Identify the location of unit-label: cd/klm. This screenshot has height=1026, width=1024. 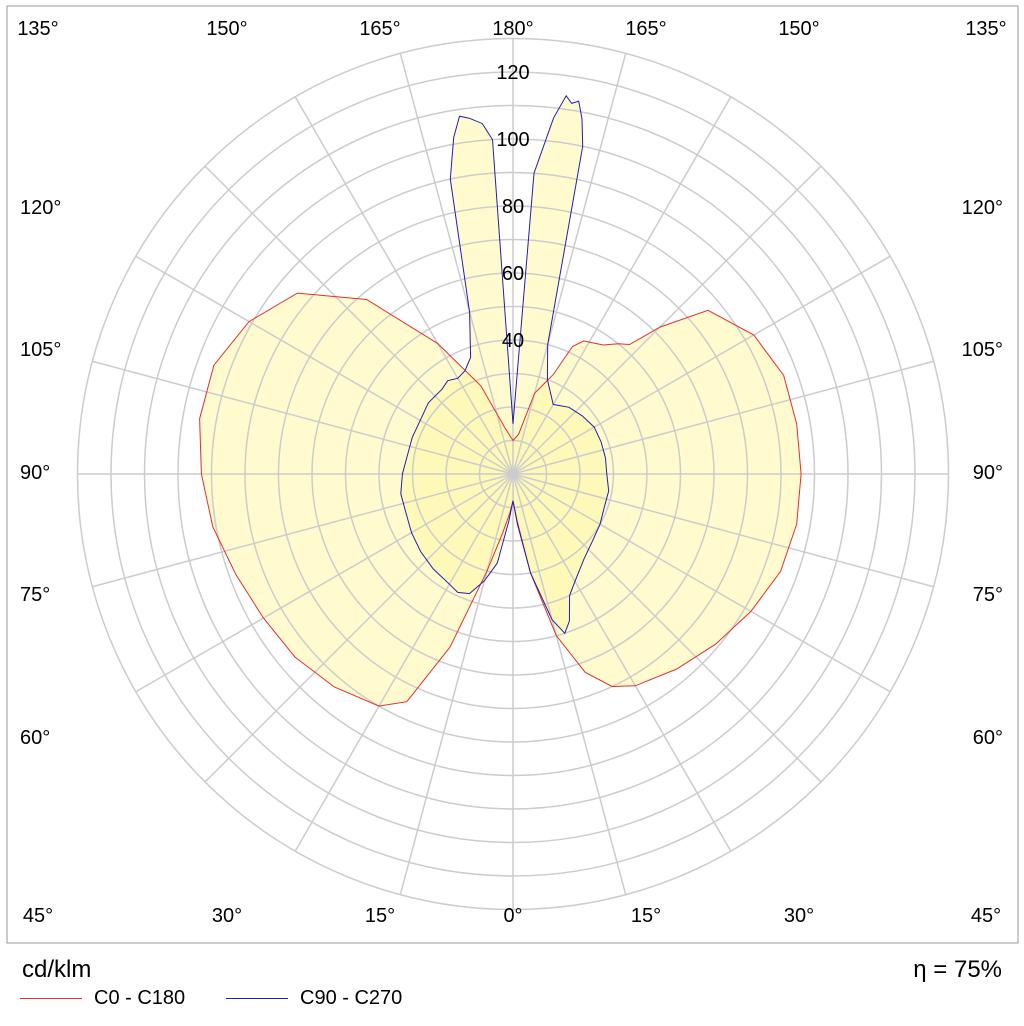
(57, 969).